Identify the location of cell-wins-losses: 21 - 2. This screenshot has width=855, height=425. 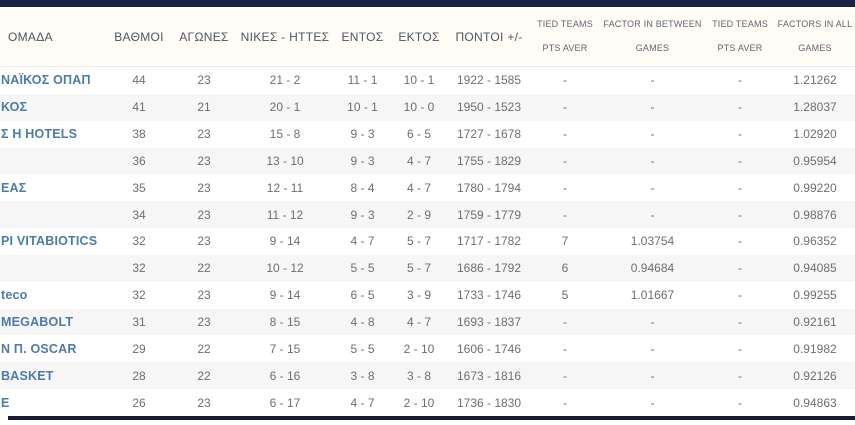
(285, 80).